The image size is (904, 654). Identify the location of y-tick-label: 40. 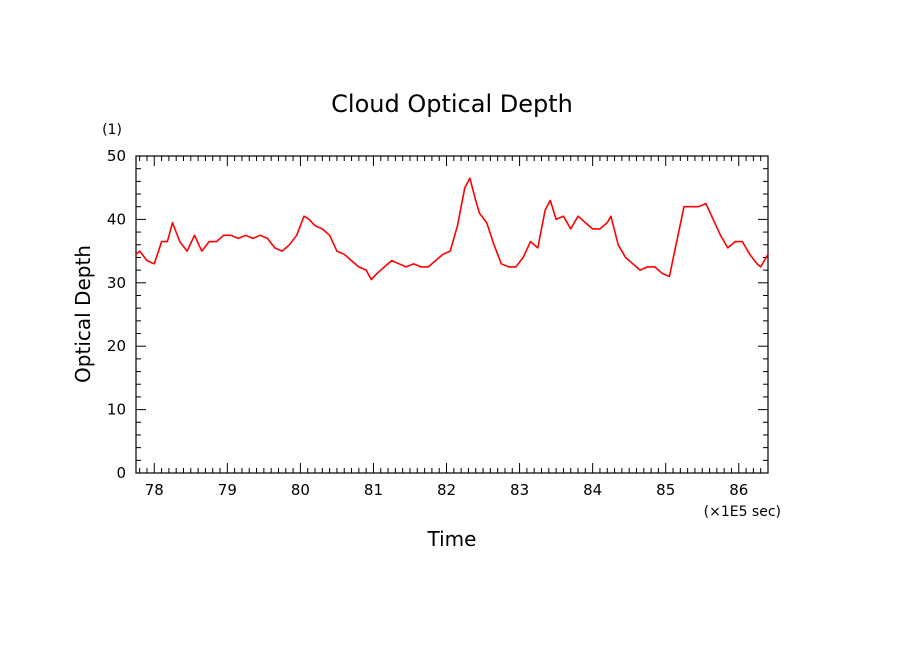
(116, 219).